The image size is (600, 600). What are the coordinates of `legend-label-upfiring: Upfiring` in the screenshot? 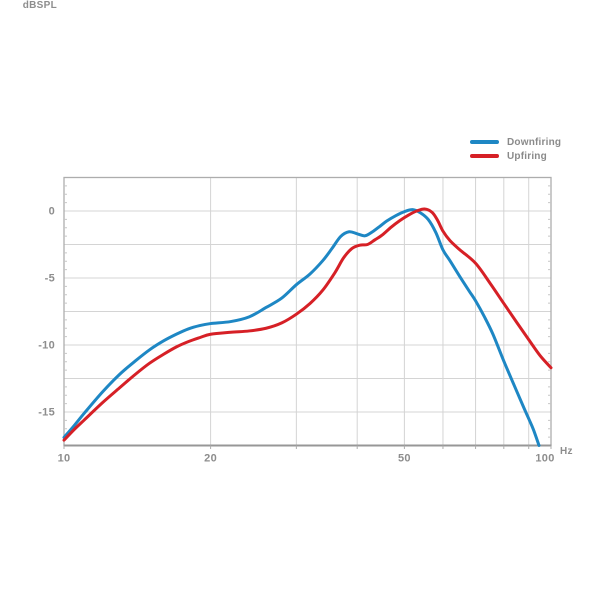 It's located at (527, 156).